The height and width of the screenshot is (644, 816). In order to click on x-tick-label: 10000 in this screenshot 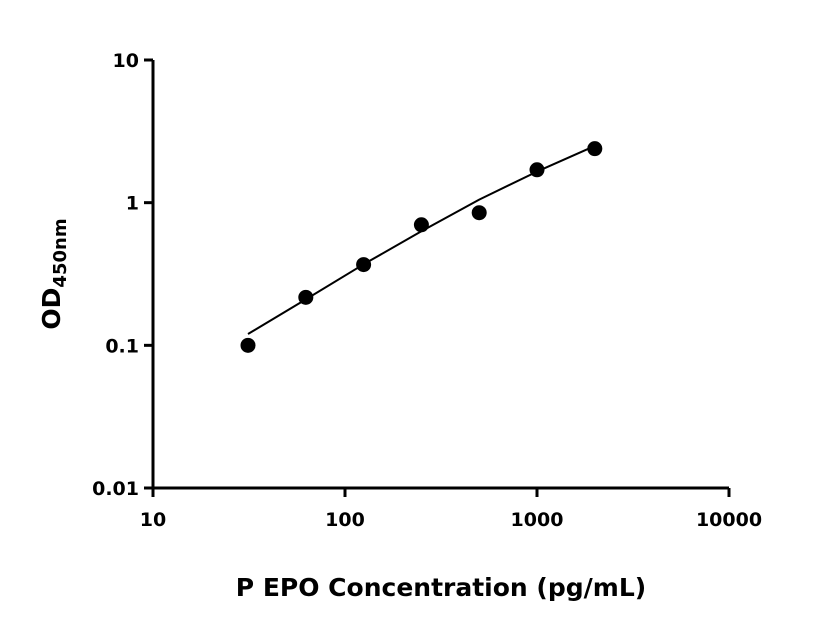, I will do `click(729, 520)`.